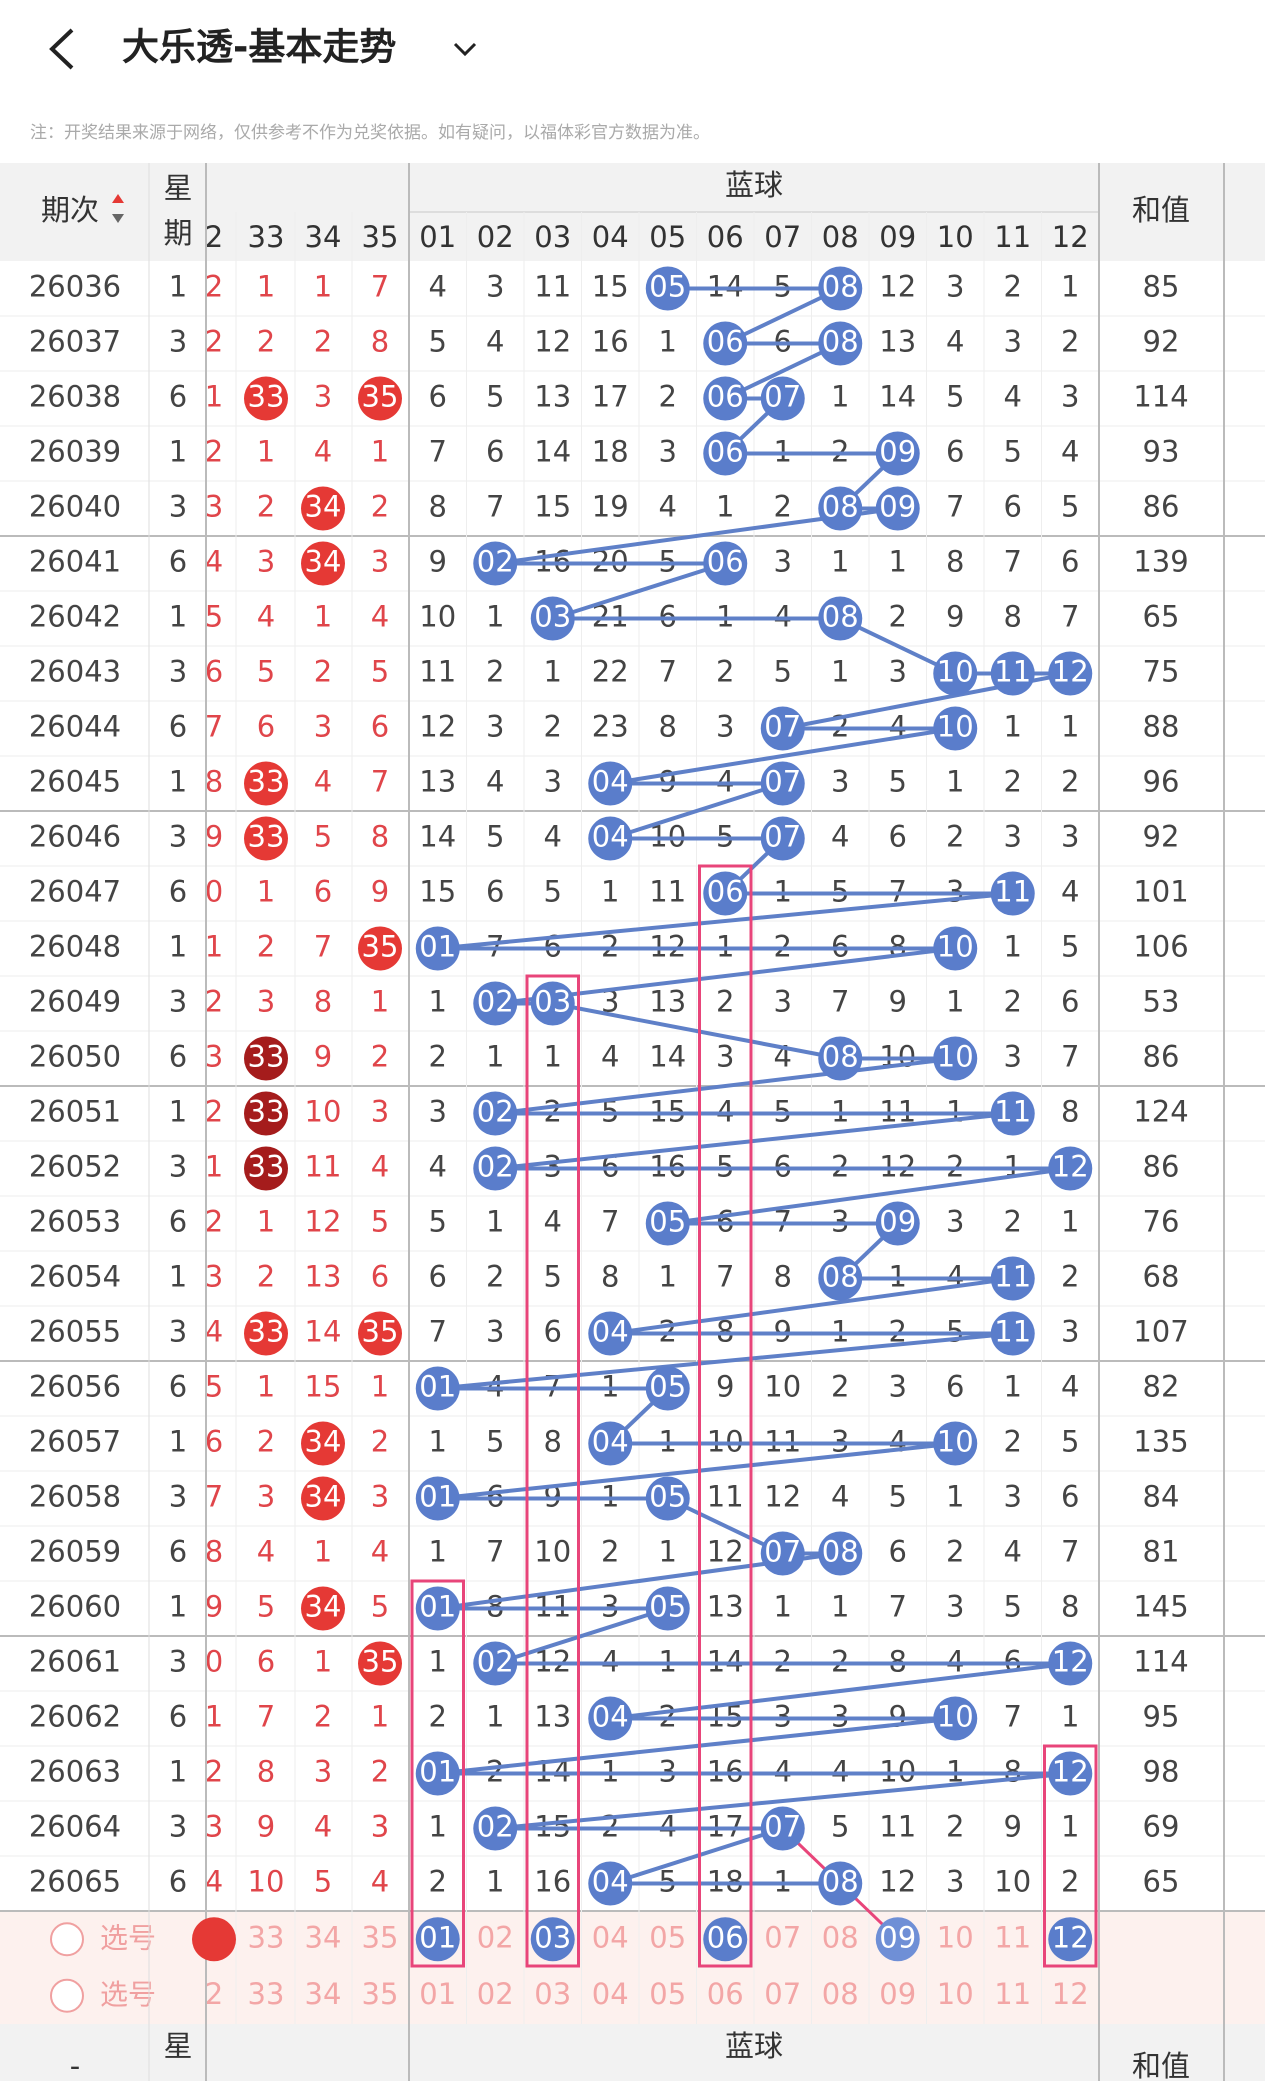 The height and width of the screenshot is (2081, 1265). I want to click on cell: 15, so click(437, 892).